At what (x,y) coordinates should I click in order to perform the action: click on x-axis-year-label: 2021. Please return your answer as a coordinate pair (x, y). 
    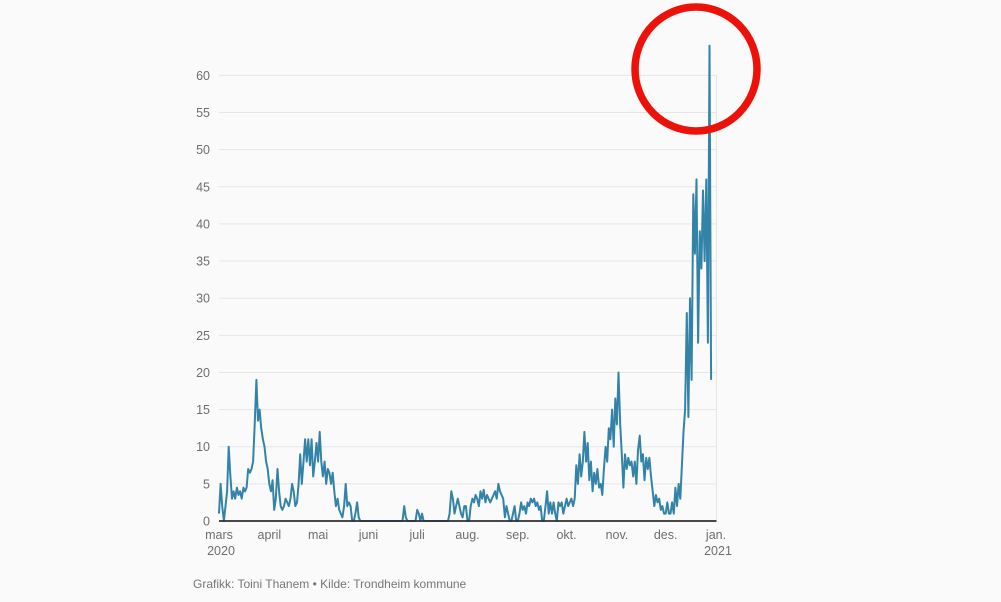
    Looking at the image, I should click on (718, 551).